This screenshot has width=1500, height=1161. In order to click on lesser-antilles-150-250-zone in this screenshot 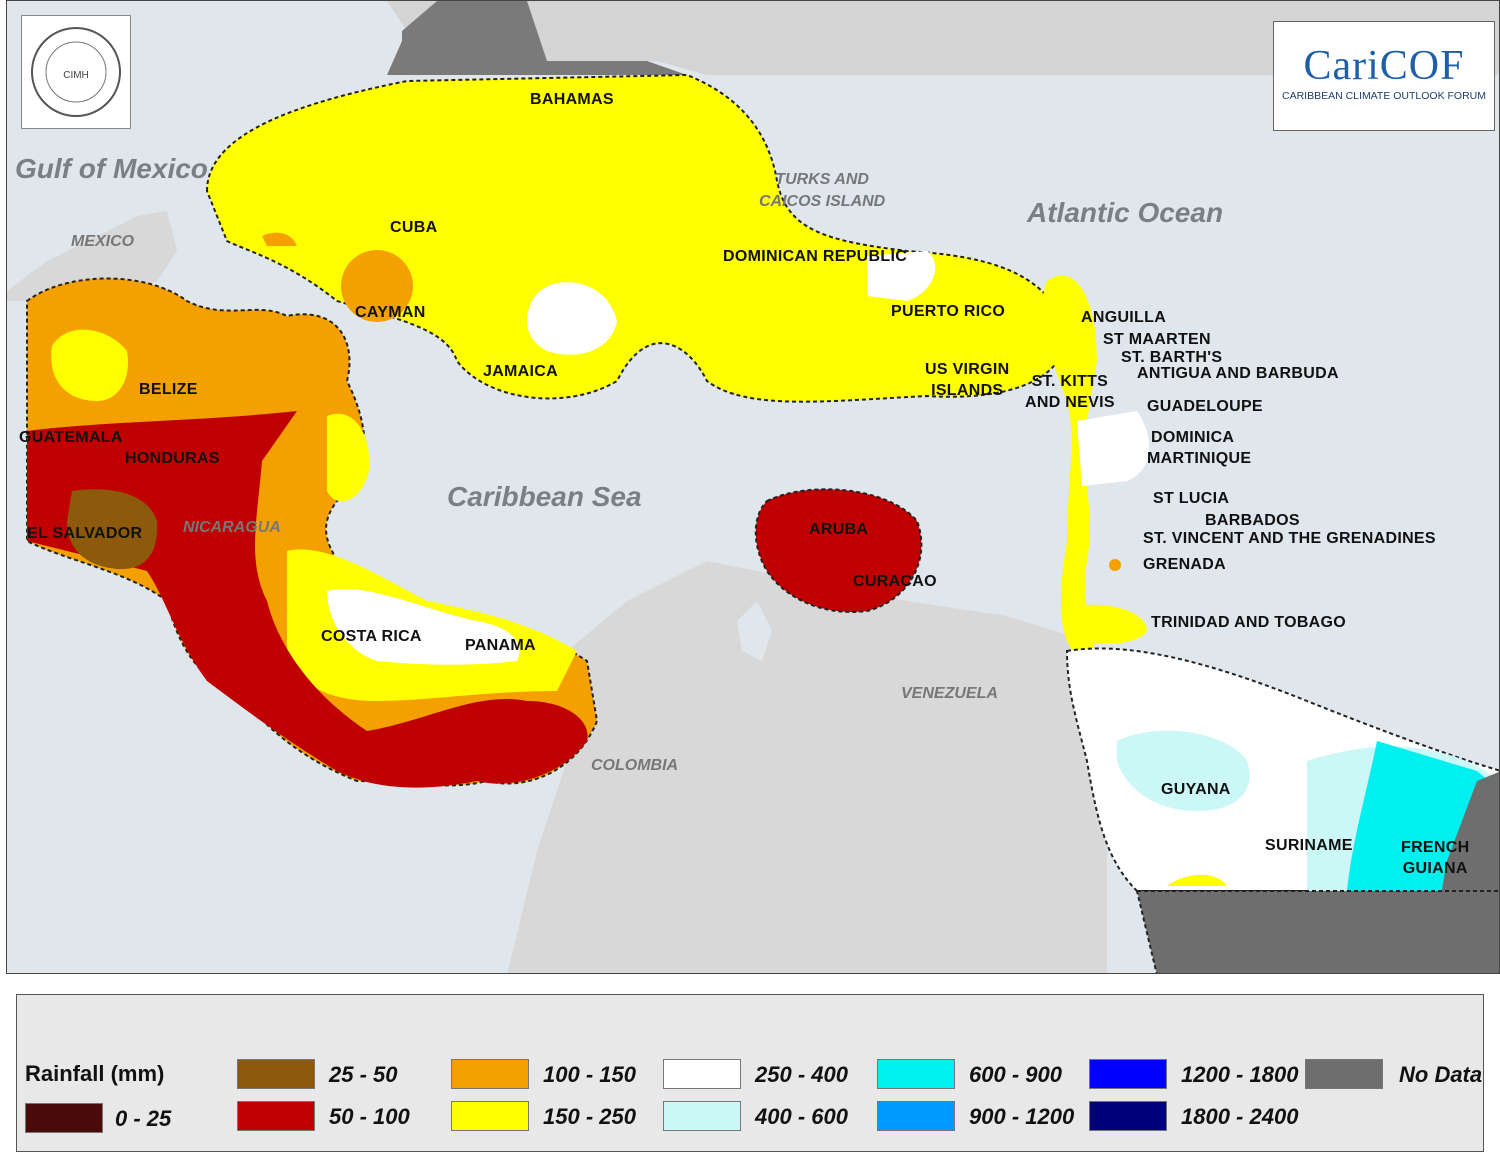, I will do `click(1070, 468)`.